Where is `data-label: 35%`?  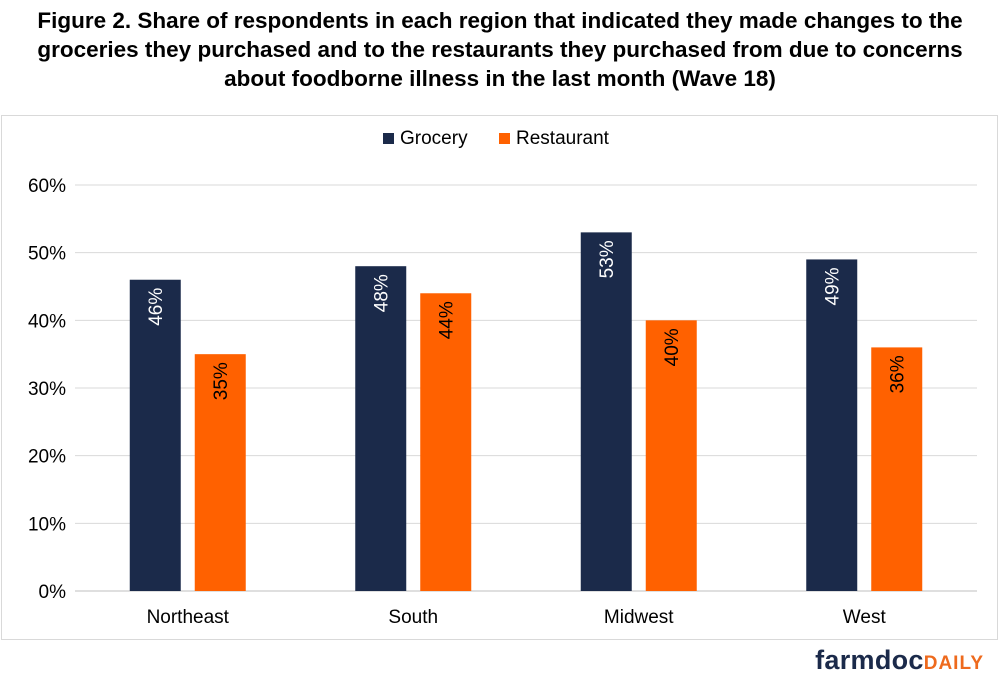 data-label: 35% is located at coordinates (221, 381).